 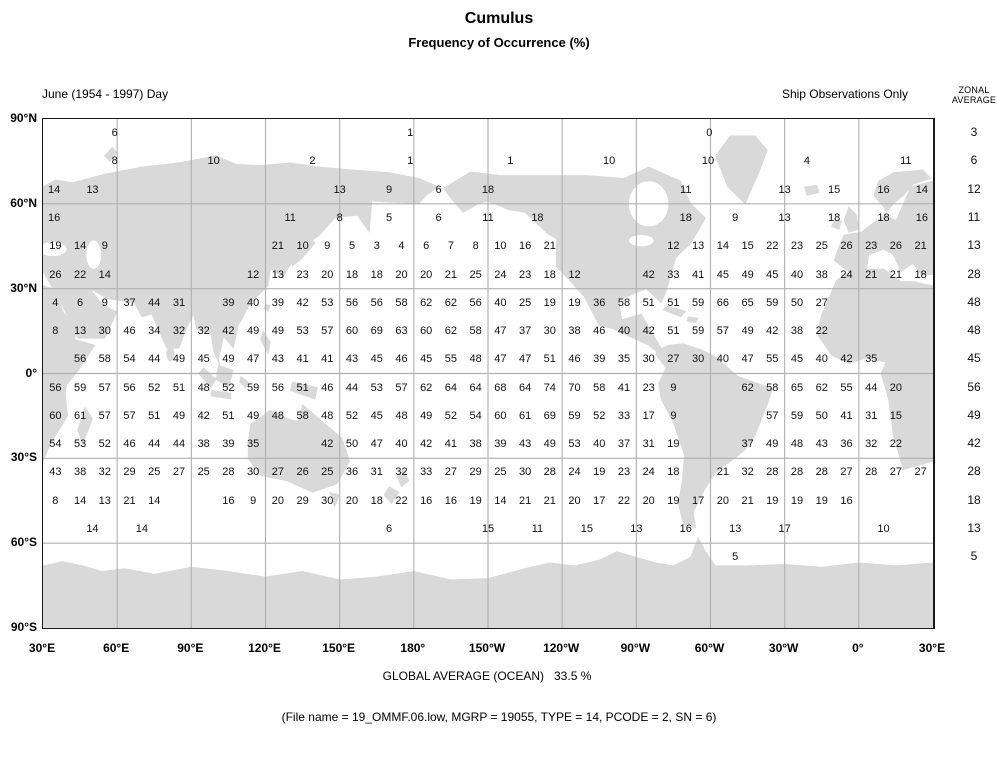 I want to click on grid-cell-value: 52, so click(x=352, y=415).